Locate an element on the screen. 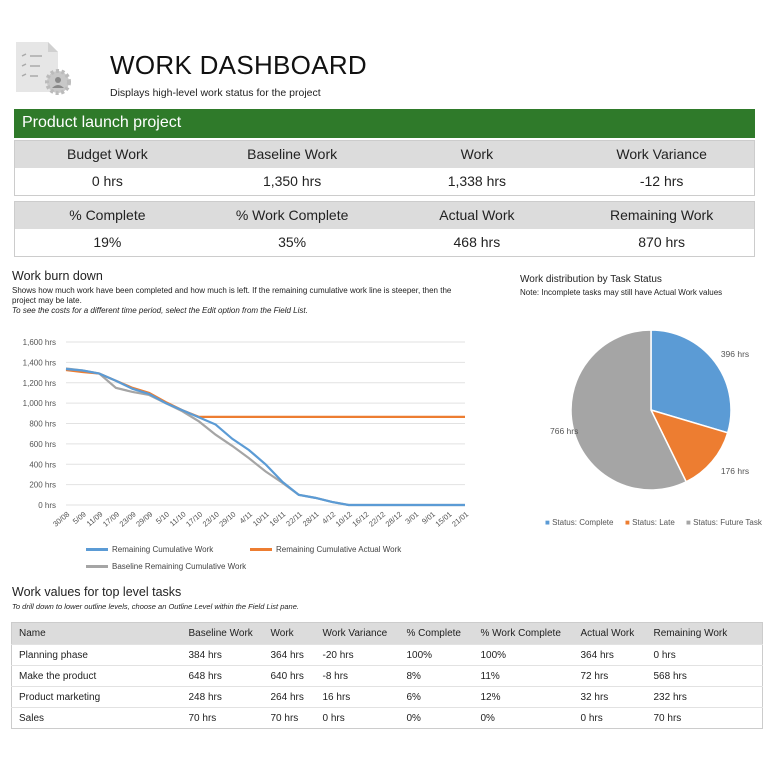  x-tick-label: 15/01 is located at coordinates (443, 519).